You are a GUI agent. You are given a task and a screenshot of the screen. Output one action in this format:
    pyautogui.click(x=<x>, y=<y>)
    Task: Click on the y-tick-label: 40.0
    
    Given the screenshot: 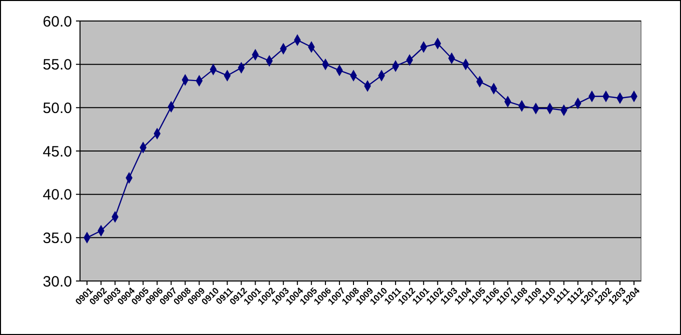 What is the action you would take?
    pyautogui.click(x=57, y=195)
    